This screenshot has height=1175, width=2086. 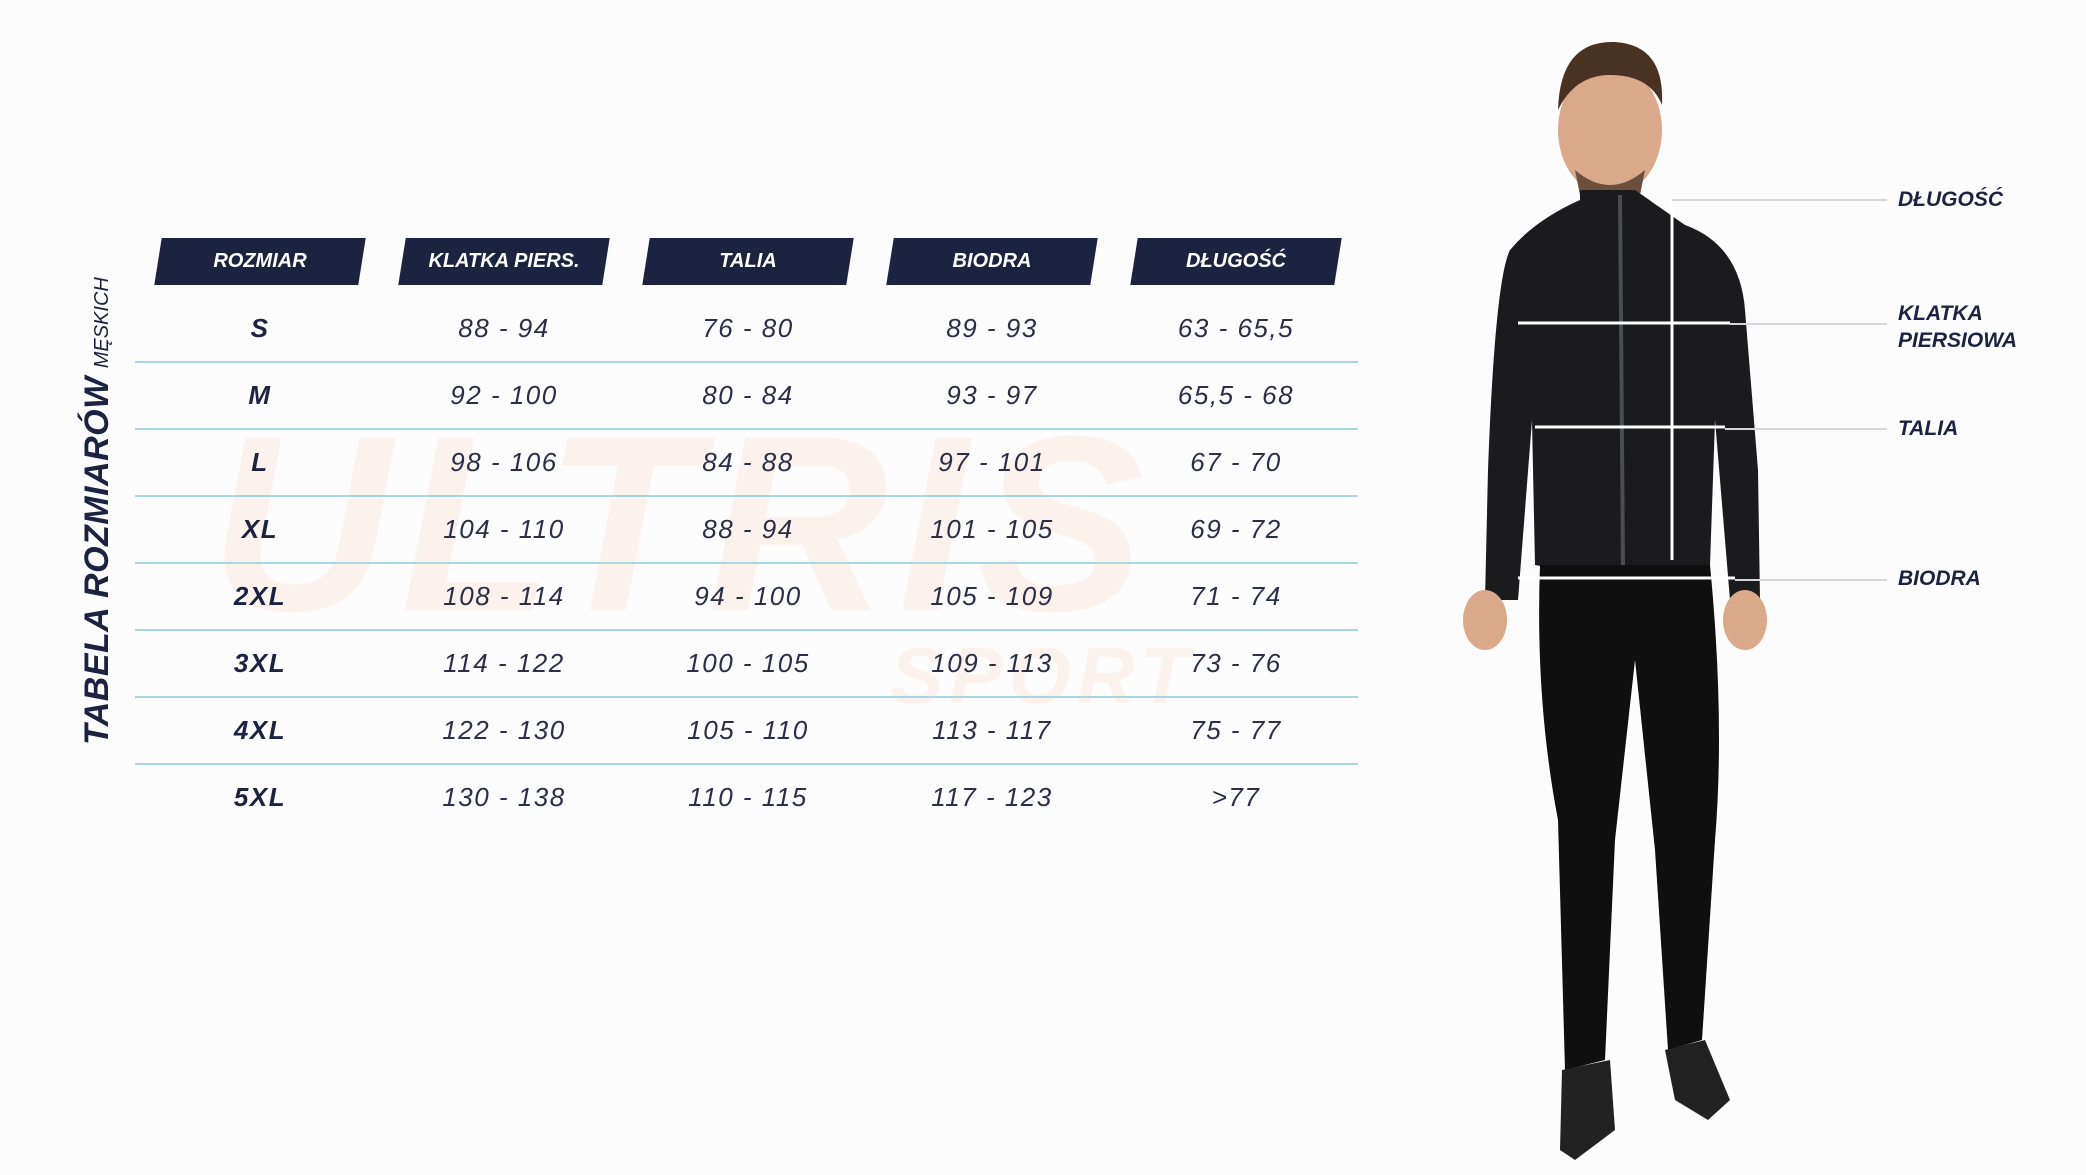 I want to click on table-row: L 98 - 106 84 - 88 97 - 101 67 - 70, so click(x=746, y=463).